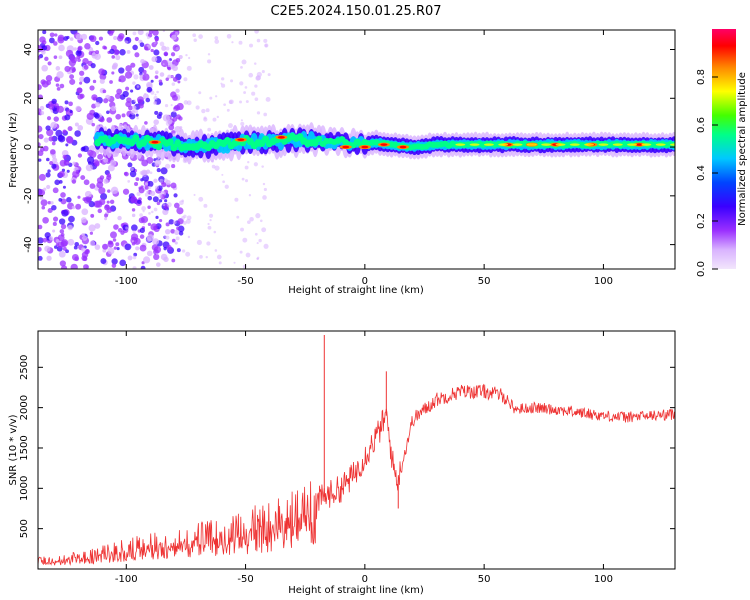 This screenshot has width=750, height=600. What do you see at coordinates (24, 447) in the screenshot?
I see `y-tick-label: 1500` at bounding box center [24, 447].